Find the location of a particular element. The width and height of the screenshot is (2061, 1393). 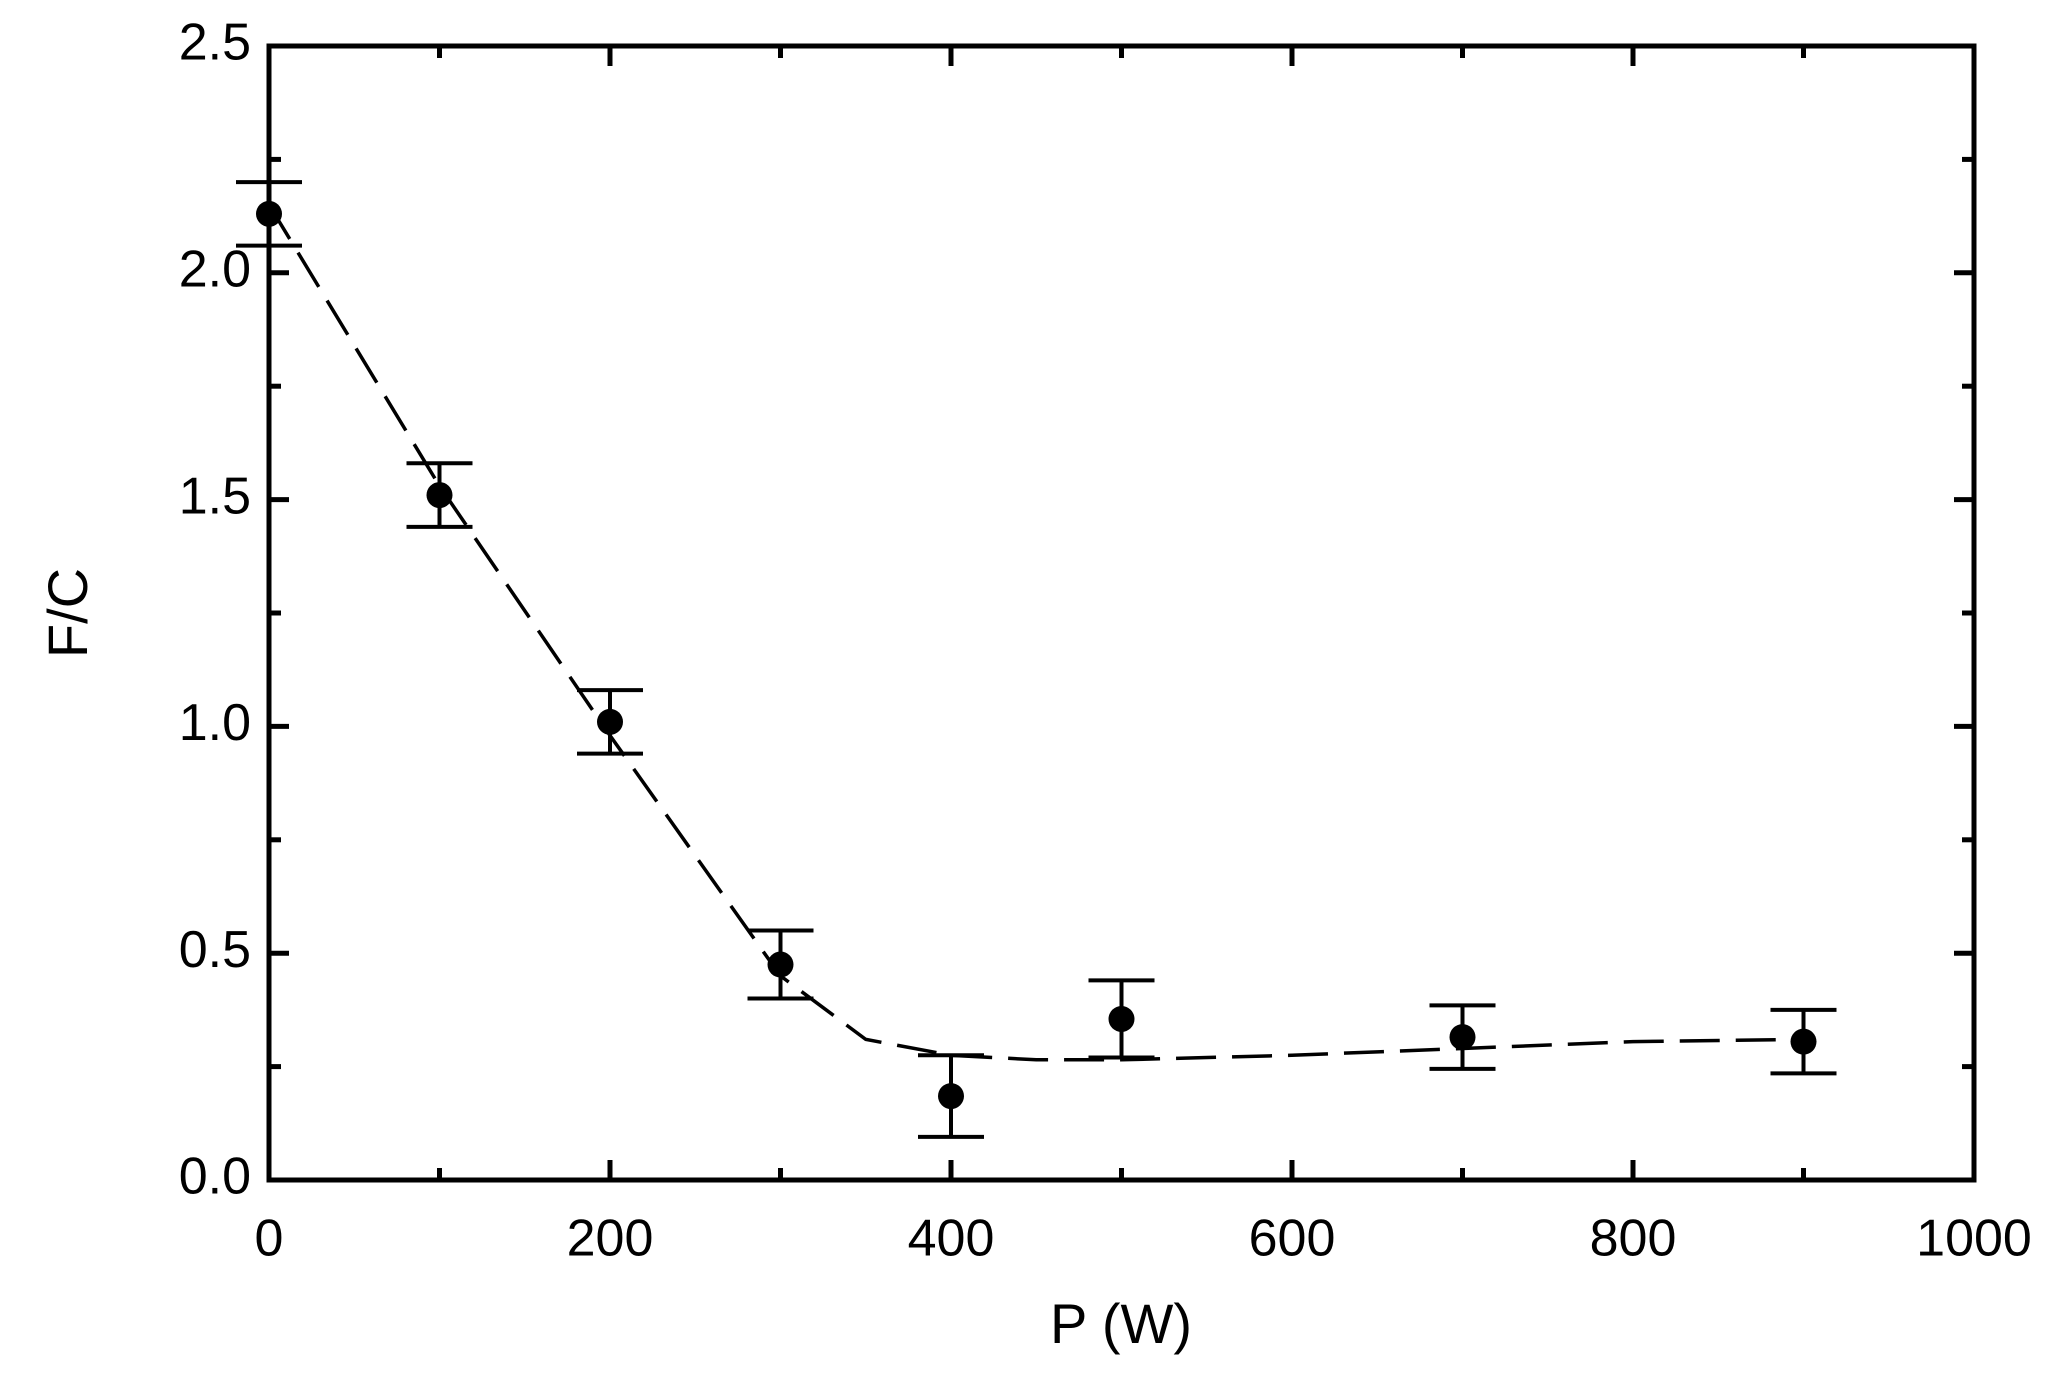

x-tick-label: 600 is located at coordinates (1292, 1239).